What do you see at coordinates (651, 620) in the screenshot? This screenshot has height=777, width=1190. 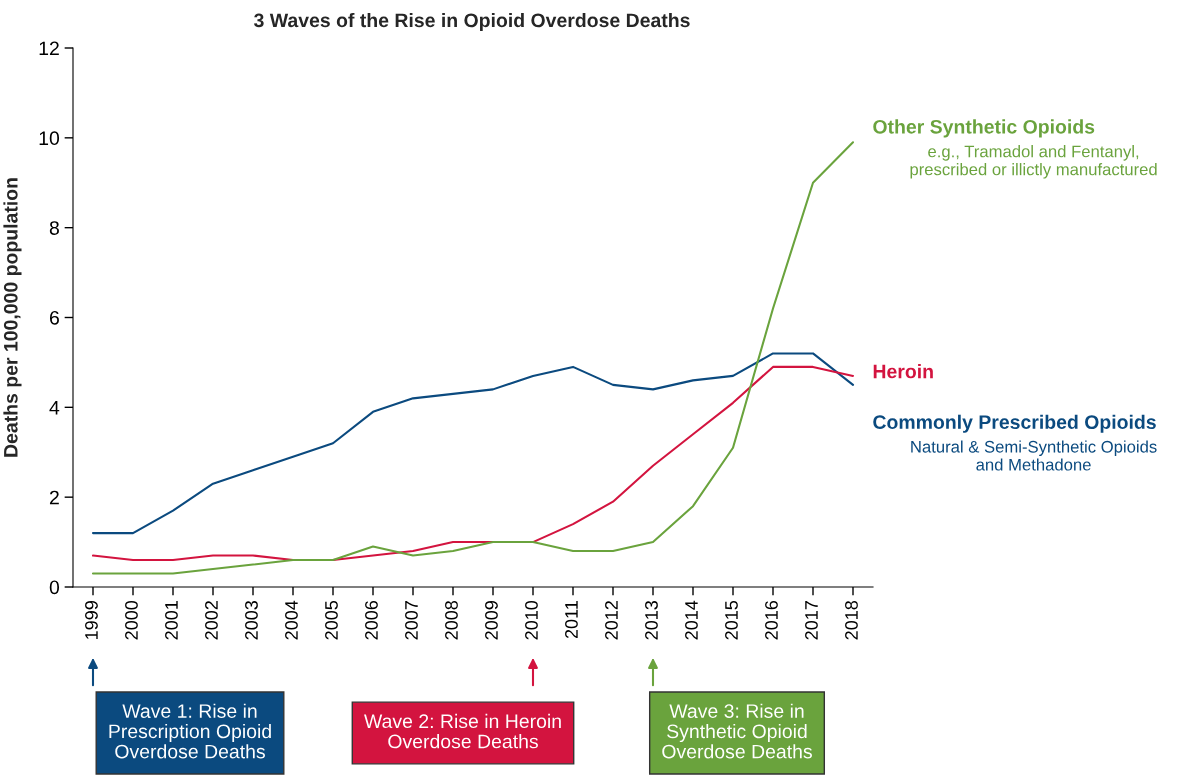 I see `x-tick-label: 2013` at bounding box center [651, 620].